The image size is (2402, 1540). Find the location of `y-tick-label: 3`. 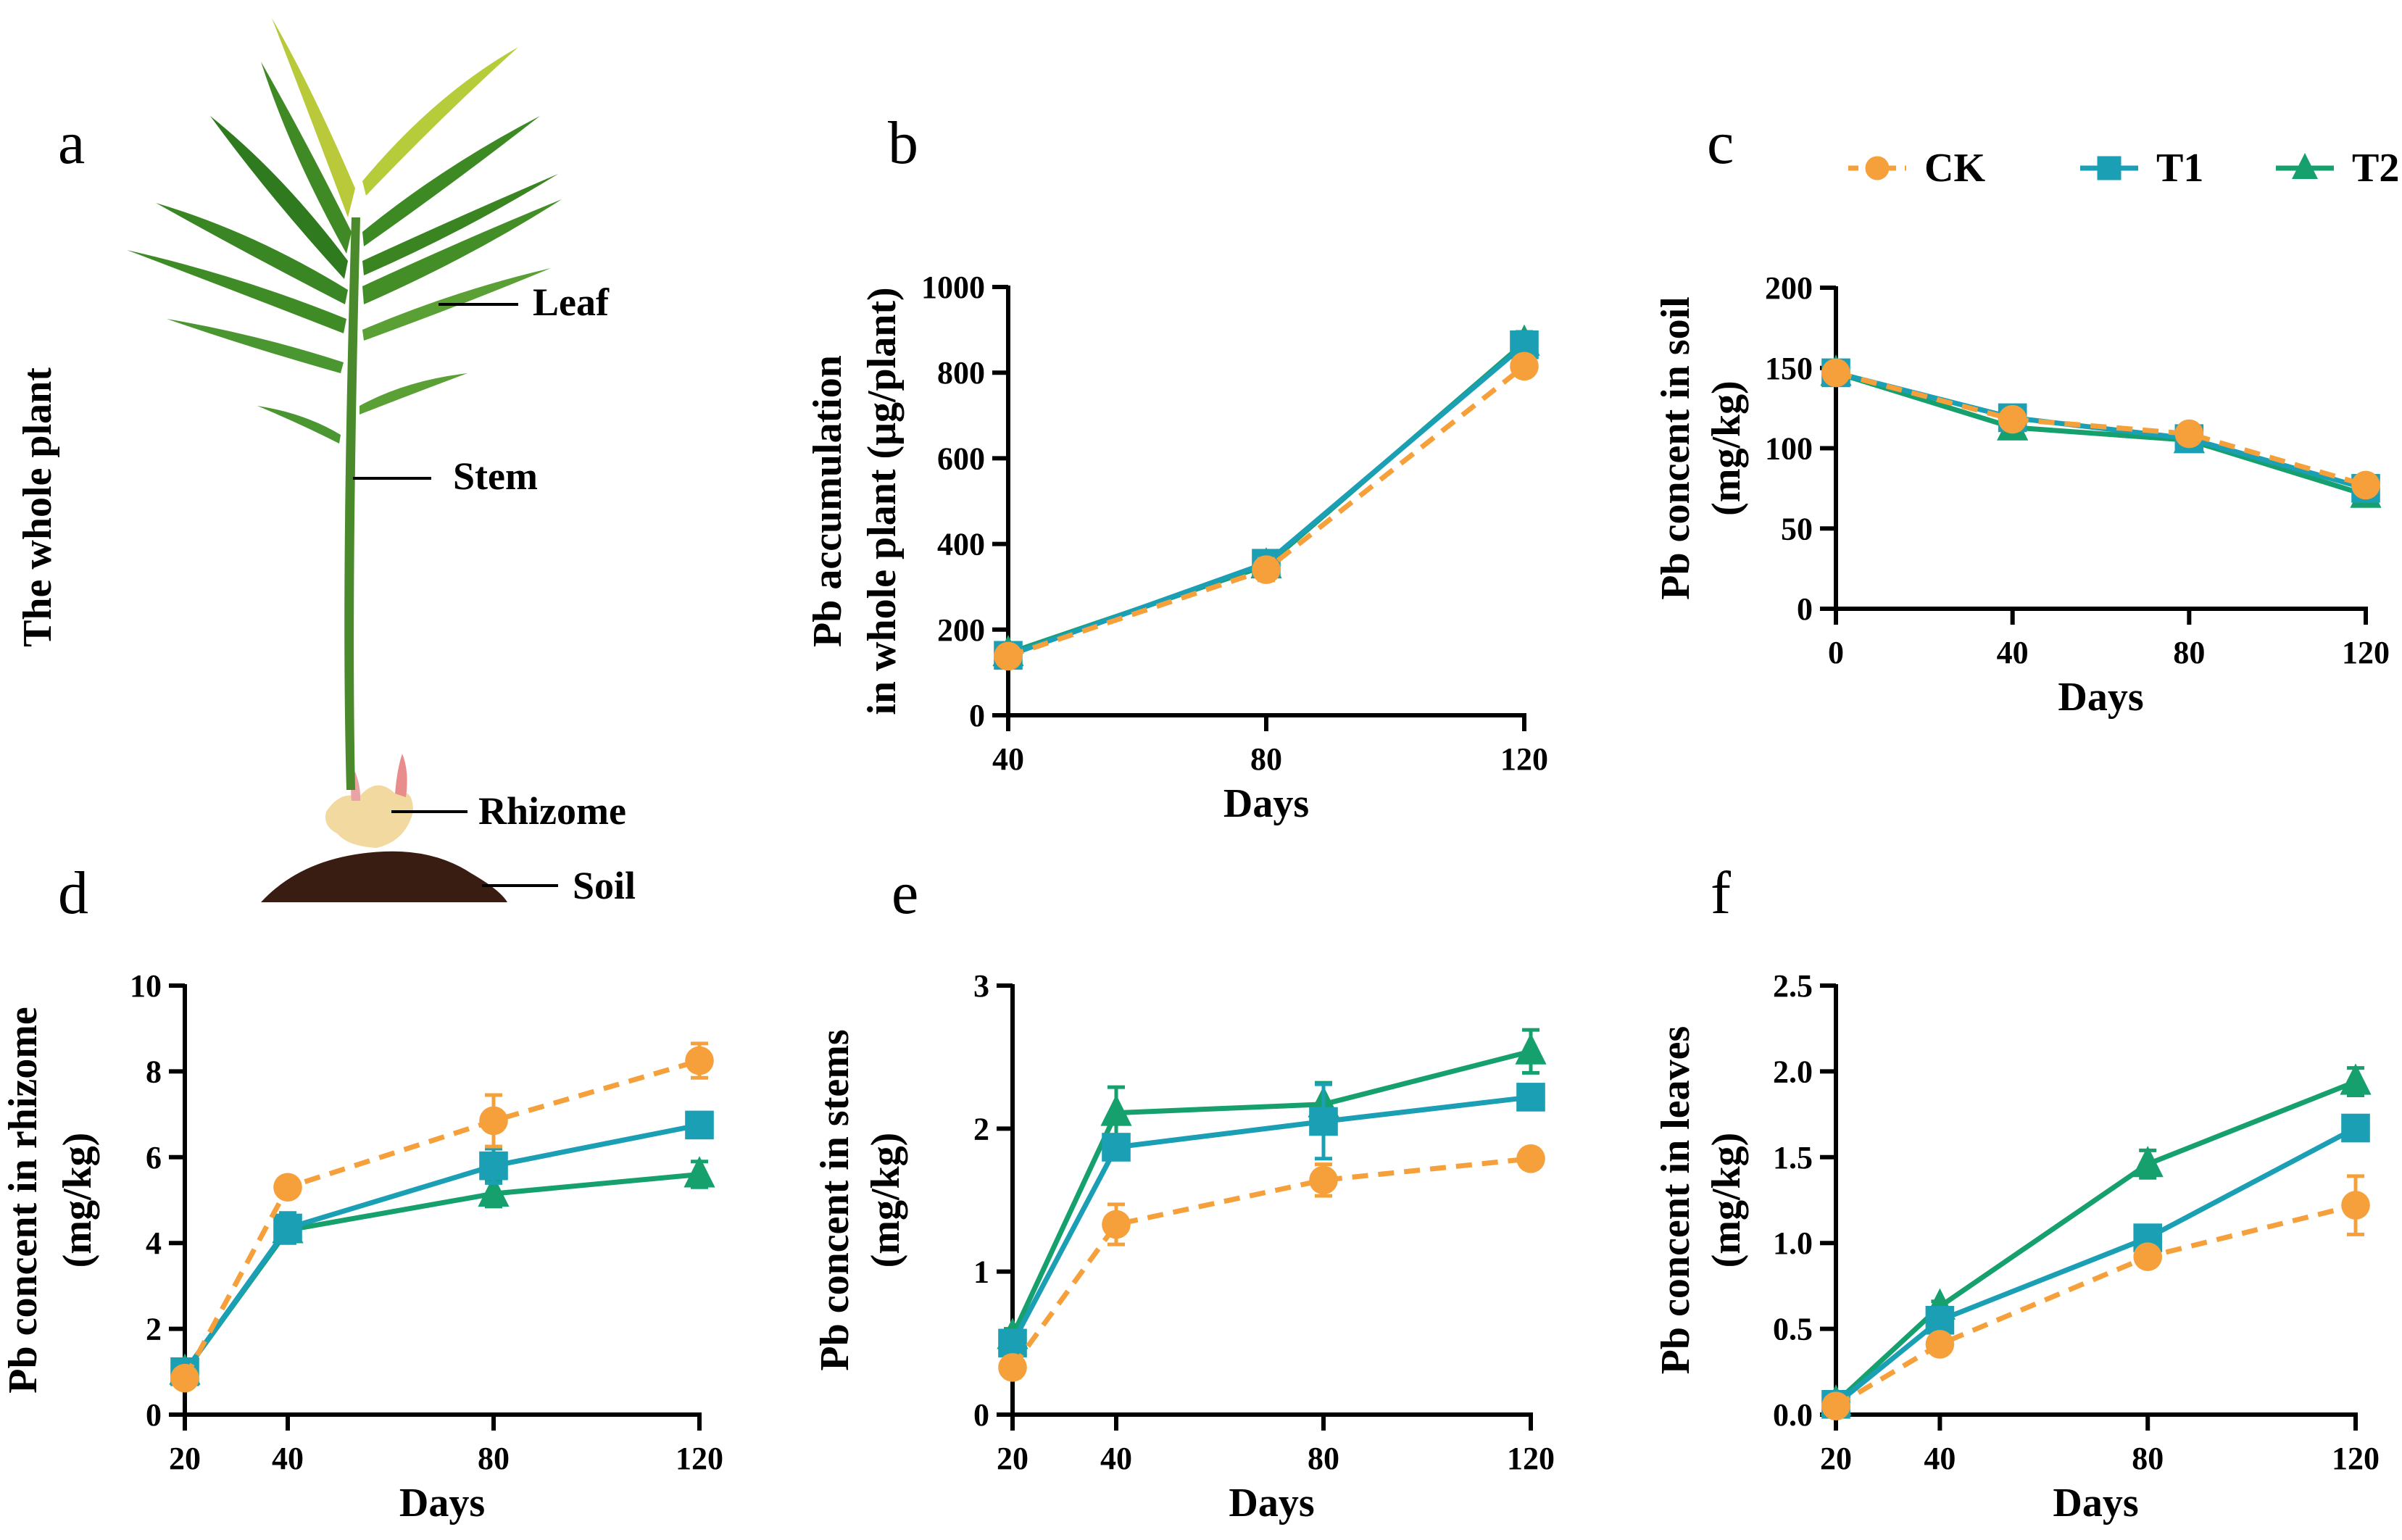

y-tick-label: 3 is located at coordinates (981, 986).